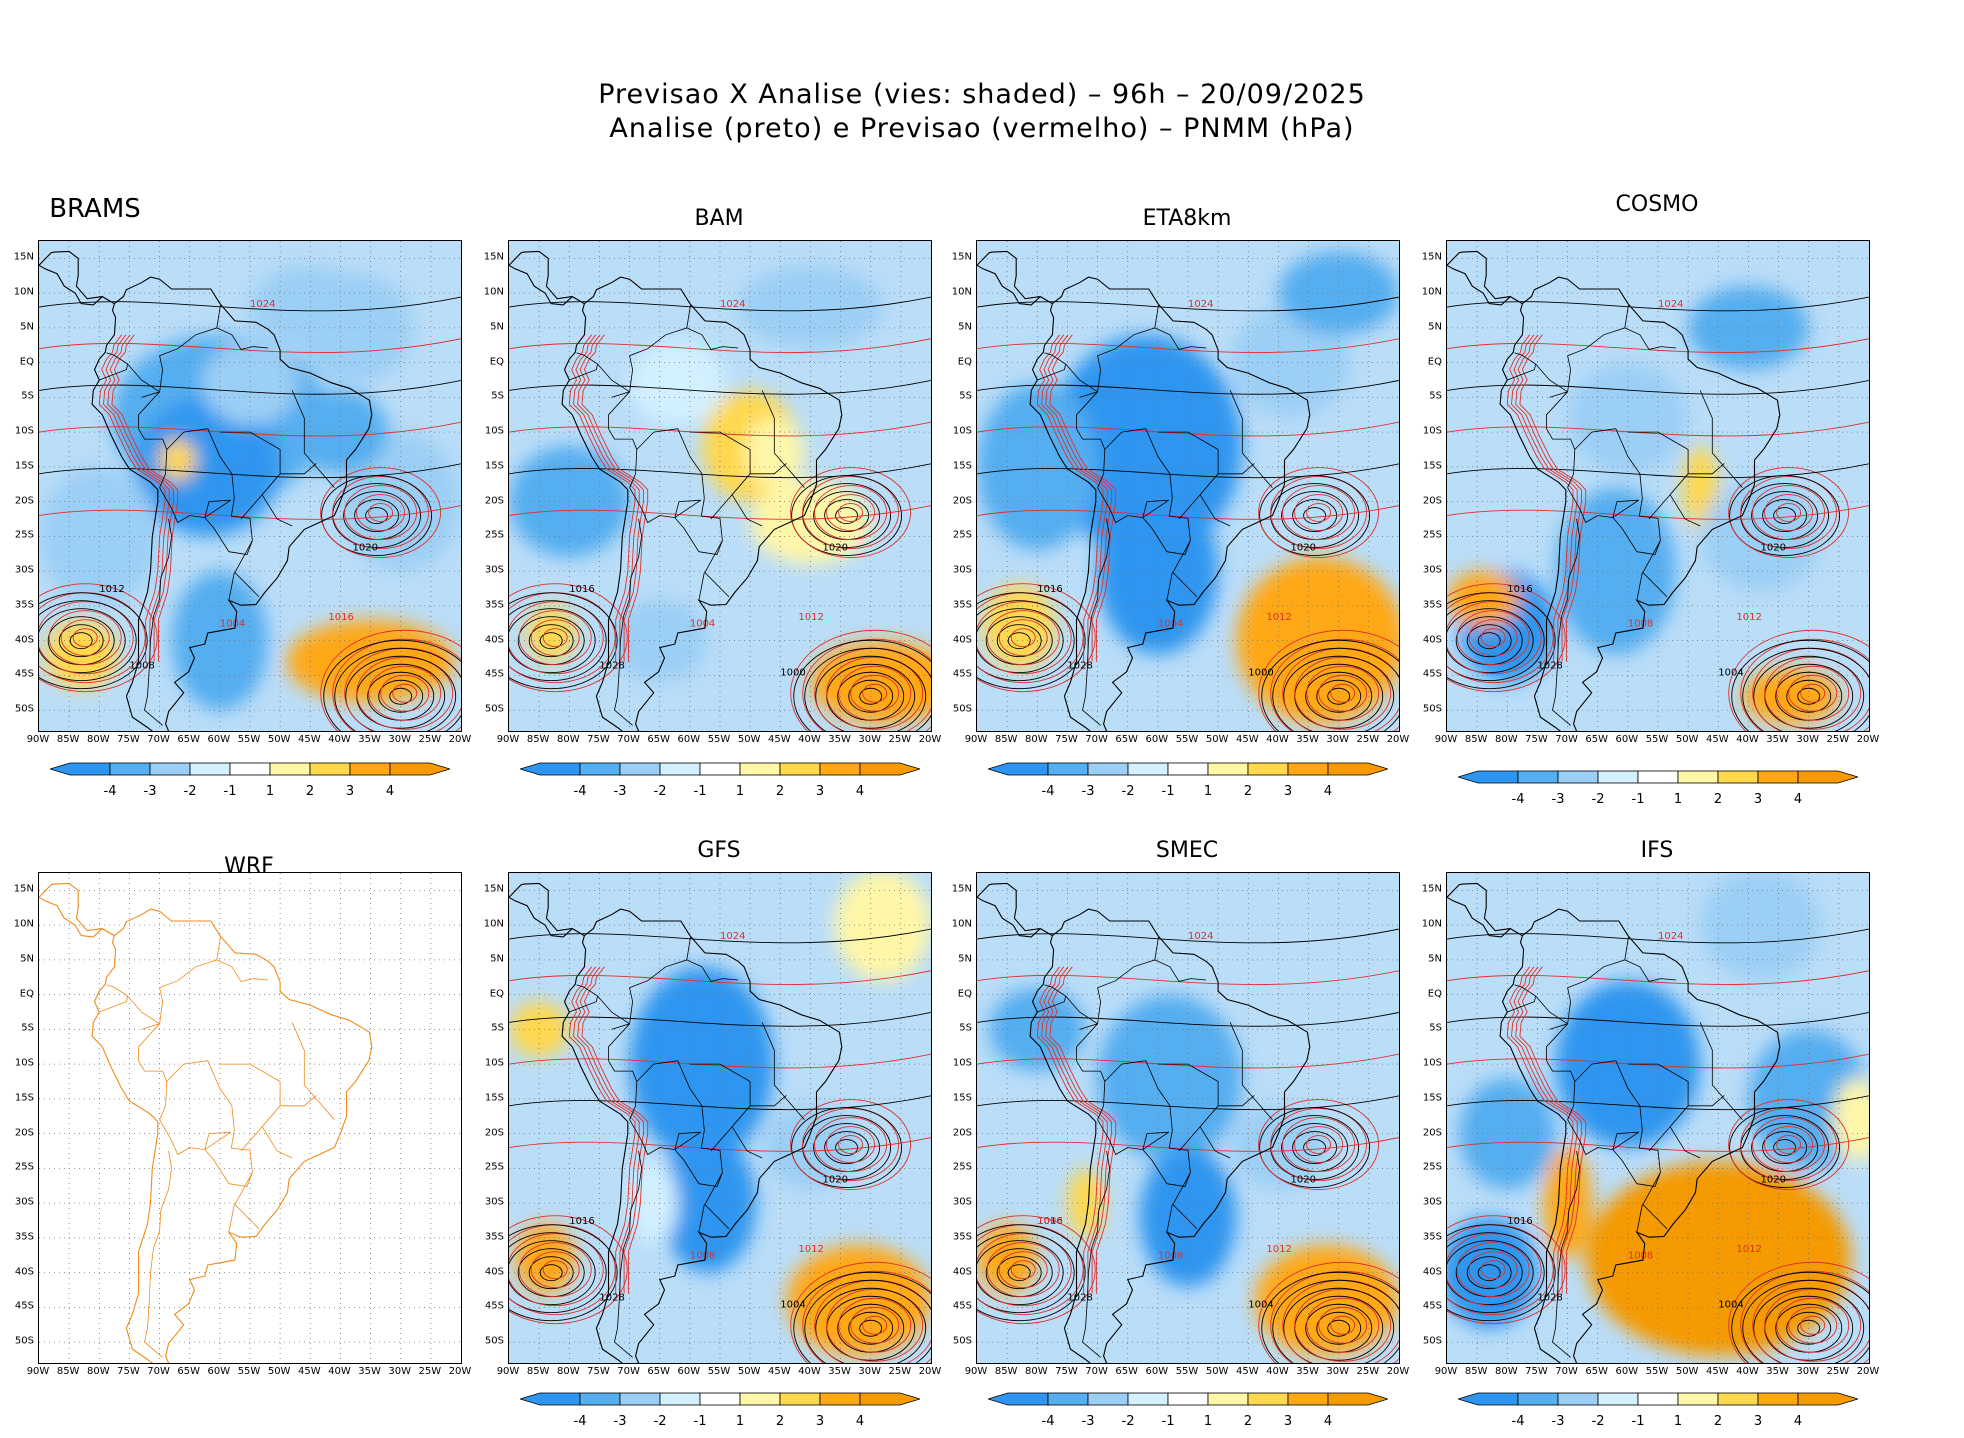 This screenshot has width=1964, height=1438. I want to click on isobar-label: 1000, so click(1260, 672).